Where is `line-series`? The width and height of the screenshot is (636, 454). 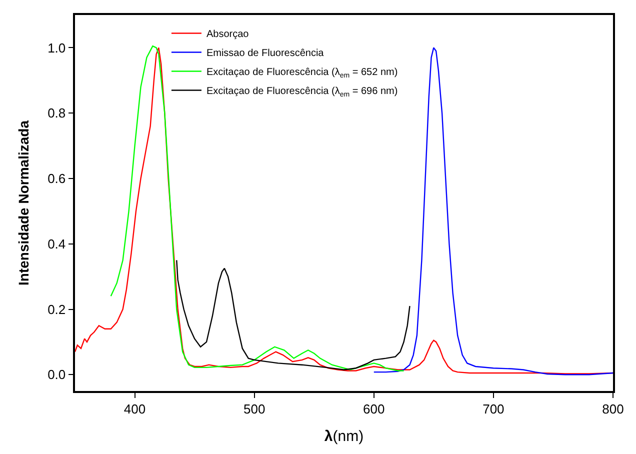 line-series is located at coordinates (293, 315).